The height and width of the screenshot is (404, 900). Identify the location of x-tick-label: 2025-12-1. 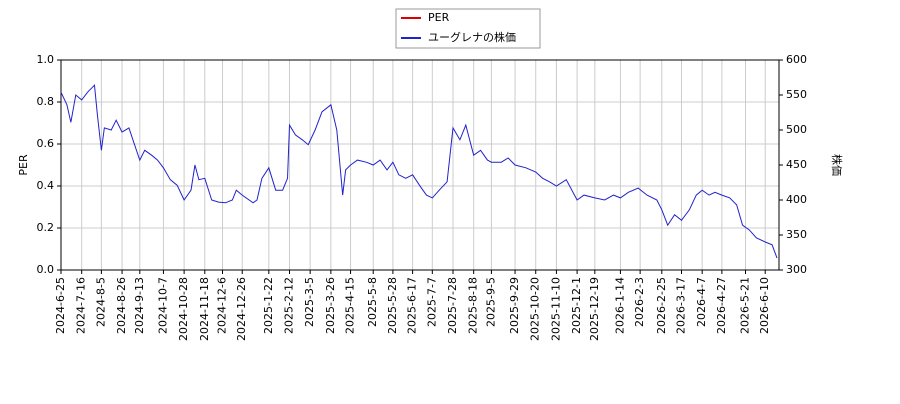
(576, 305).